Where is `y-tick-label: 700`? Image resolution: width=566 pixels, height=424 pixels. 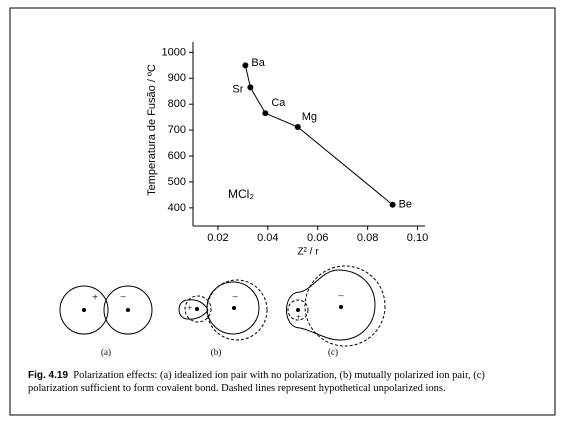 y-tick-label: 700 is located at coordinates (177, 130).